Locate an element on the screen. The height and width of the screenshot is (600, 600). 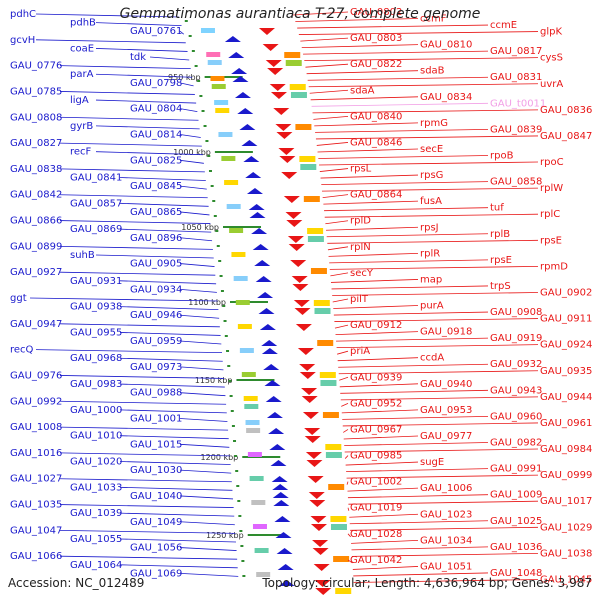
right-gene-label: GAU_1029 is located at coordinates (566, 527).